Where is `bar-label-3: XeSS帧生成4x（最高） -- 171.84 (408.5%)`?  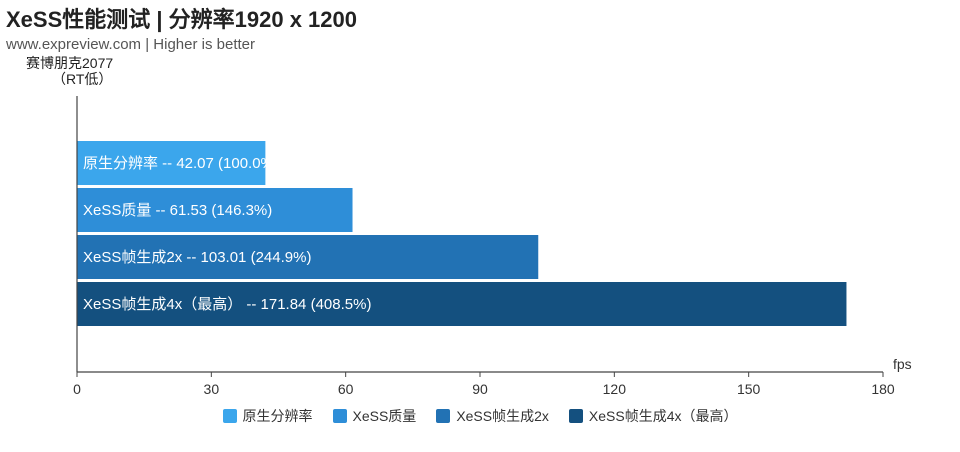
bar-label-3: XeSS帧生成4x（最高） -- 171.84 (408.5%) is located at coordinates (227, 304).